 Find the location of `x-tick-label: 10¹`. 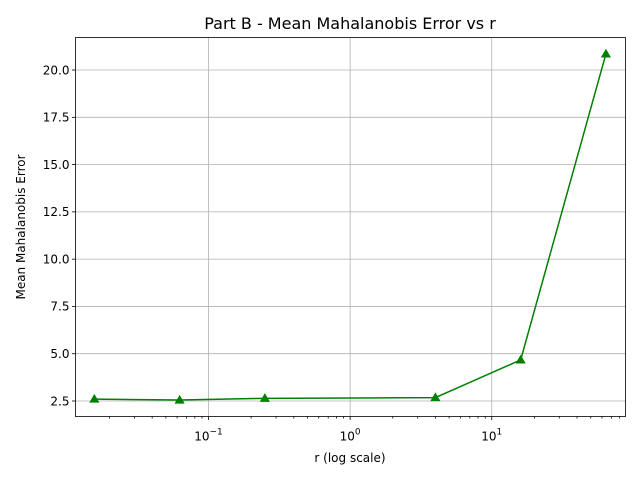

x-tick-label: 10¹ is located at coordinates (491, 436).